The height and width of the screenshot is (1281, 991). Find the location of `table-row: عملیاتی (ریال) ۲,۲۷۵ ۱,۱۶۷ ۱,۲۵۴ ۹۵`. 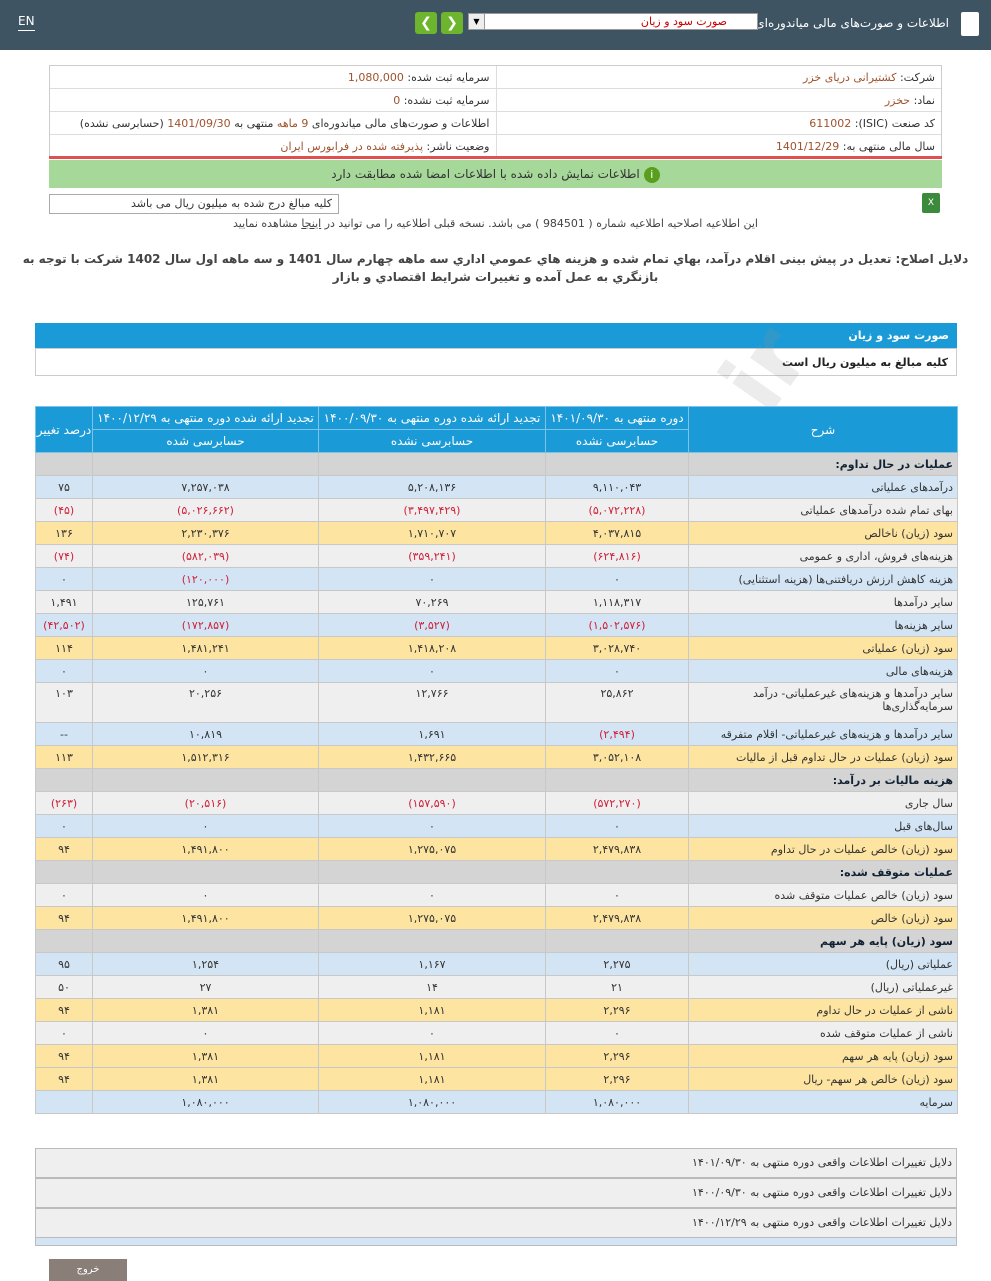

table-row: عملیاتی (ریال) ۲,۲۷۵ ۱,۱۶۷ ۱,۲۵۴ ۹۵ is located at coordinates (496, 964).